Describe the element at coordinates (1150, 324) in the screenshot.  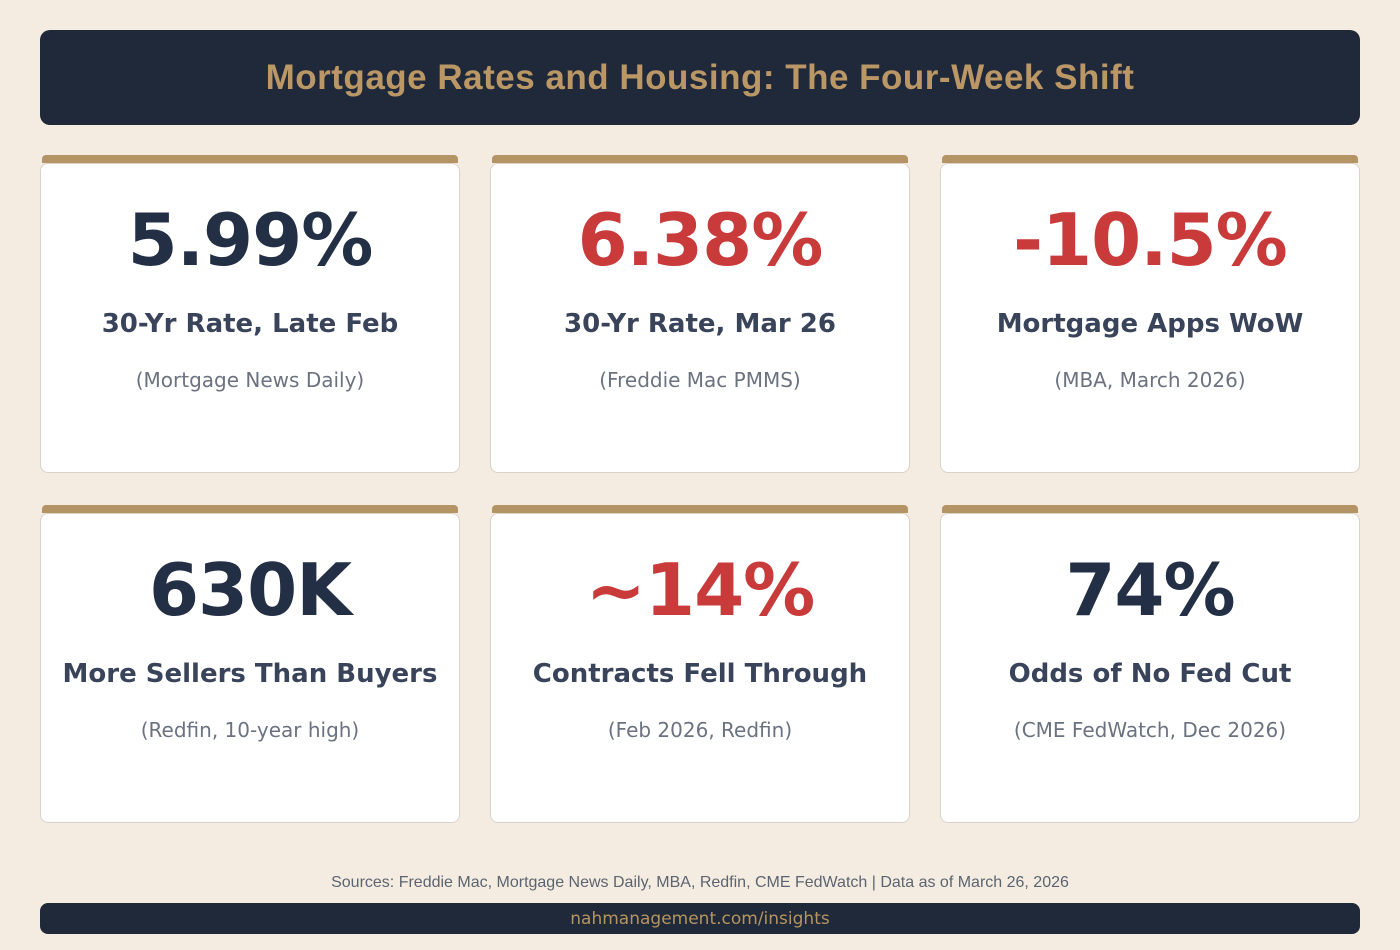
I see `stat-label: Mortgage Apps WoW` at that location.